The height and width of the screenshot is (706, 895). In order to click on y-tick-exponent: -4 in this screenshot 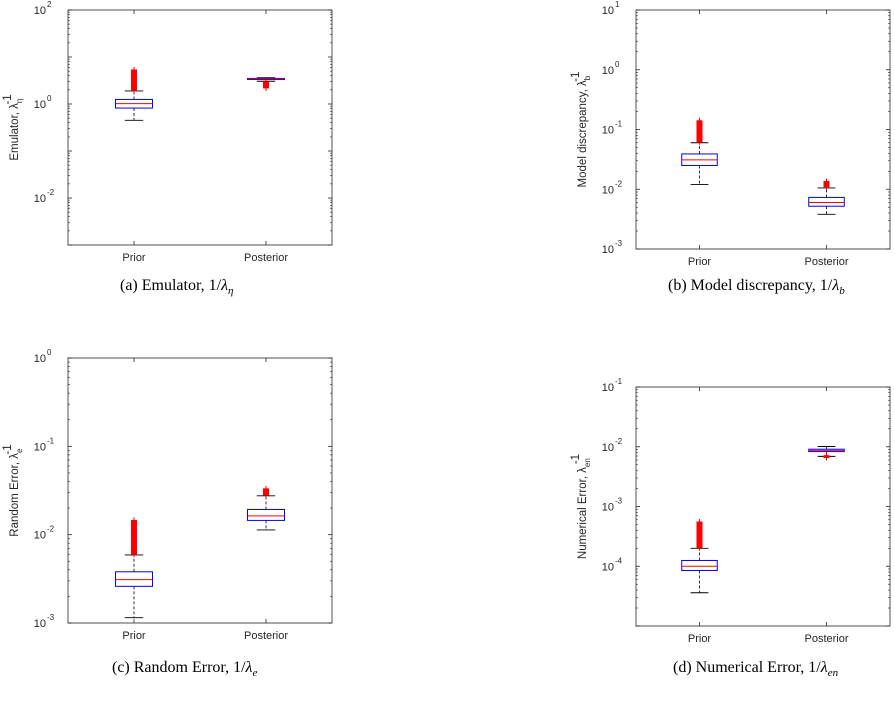, I will do `click(619, 560)`.